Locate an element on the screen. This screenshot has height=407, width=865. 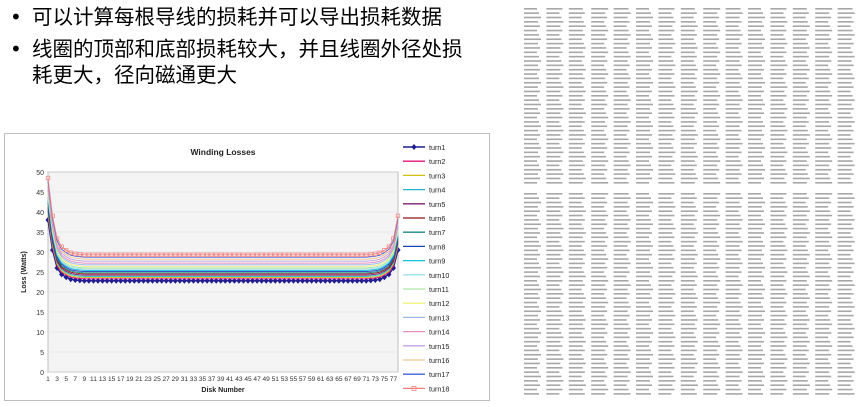
x-tick-label: 65 is located at coordinates (339, 379).